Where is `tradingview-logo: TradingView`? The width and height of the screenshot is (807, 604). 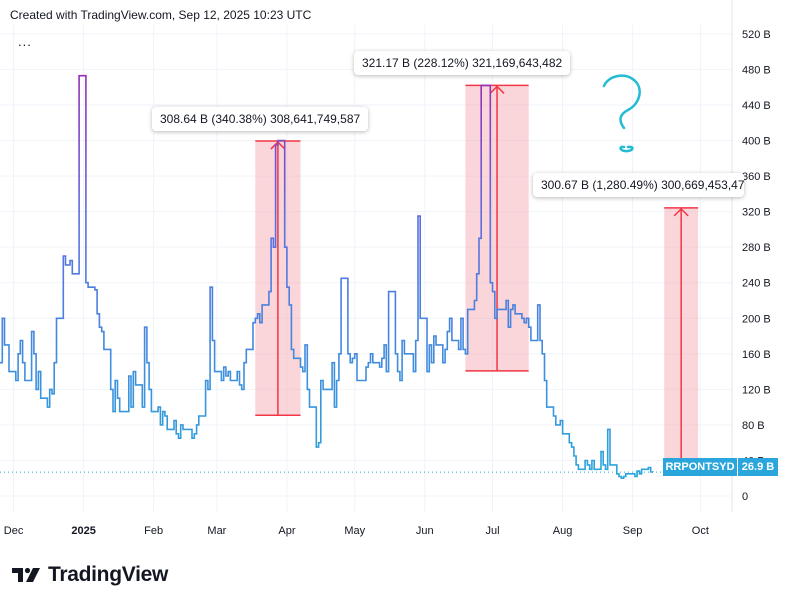 tradingview-logo: TradingView is located at coordinates (90, 575).